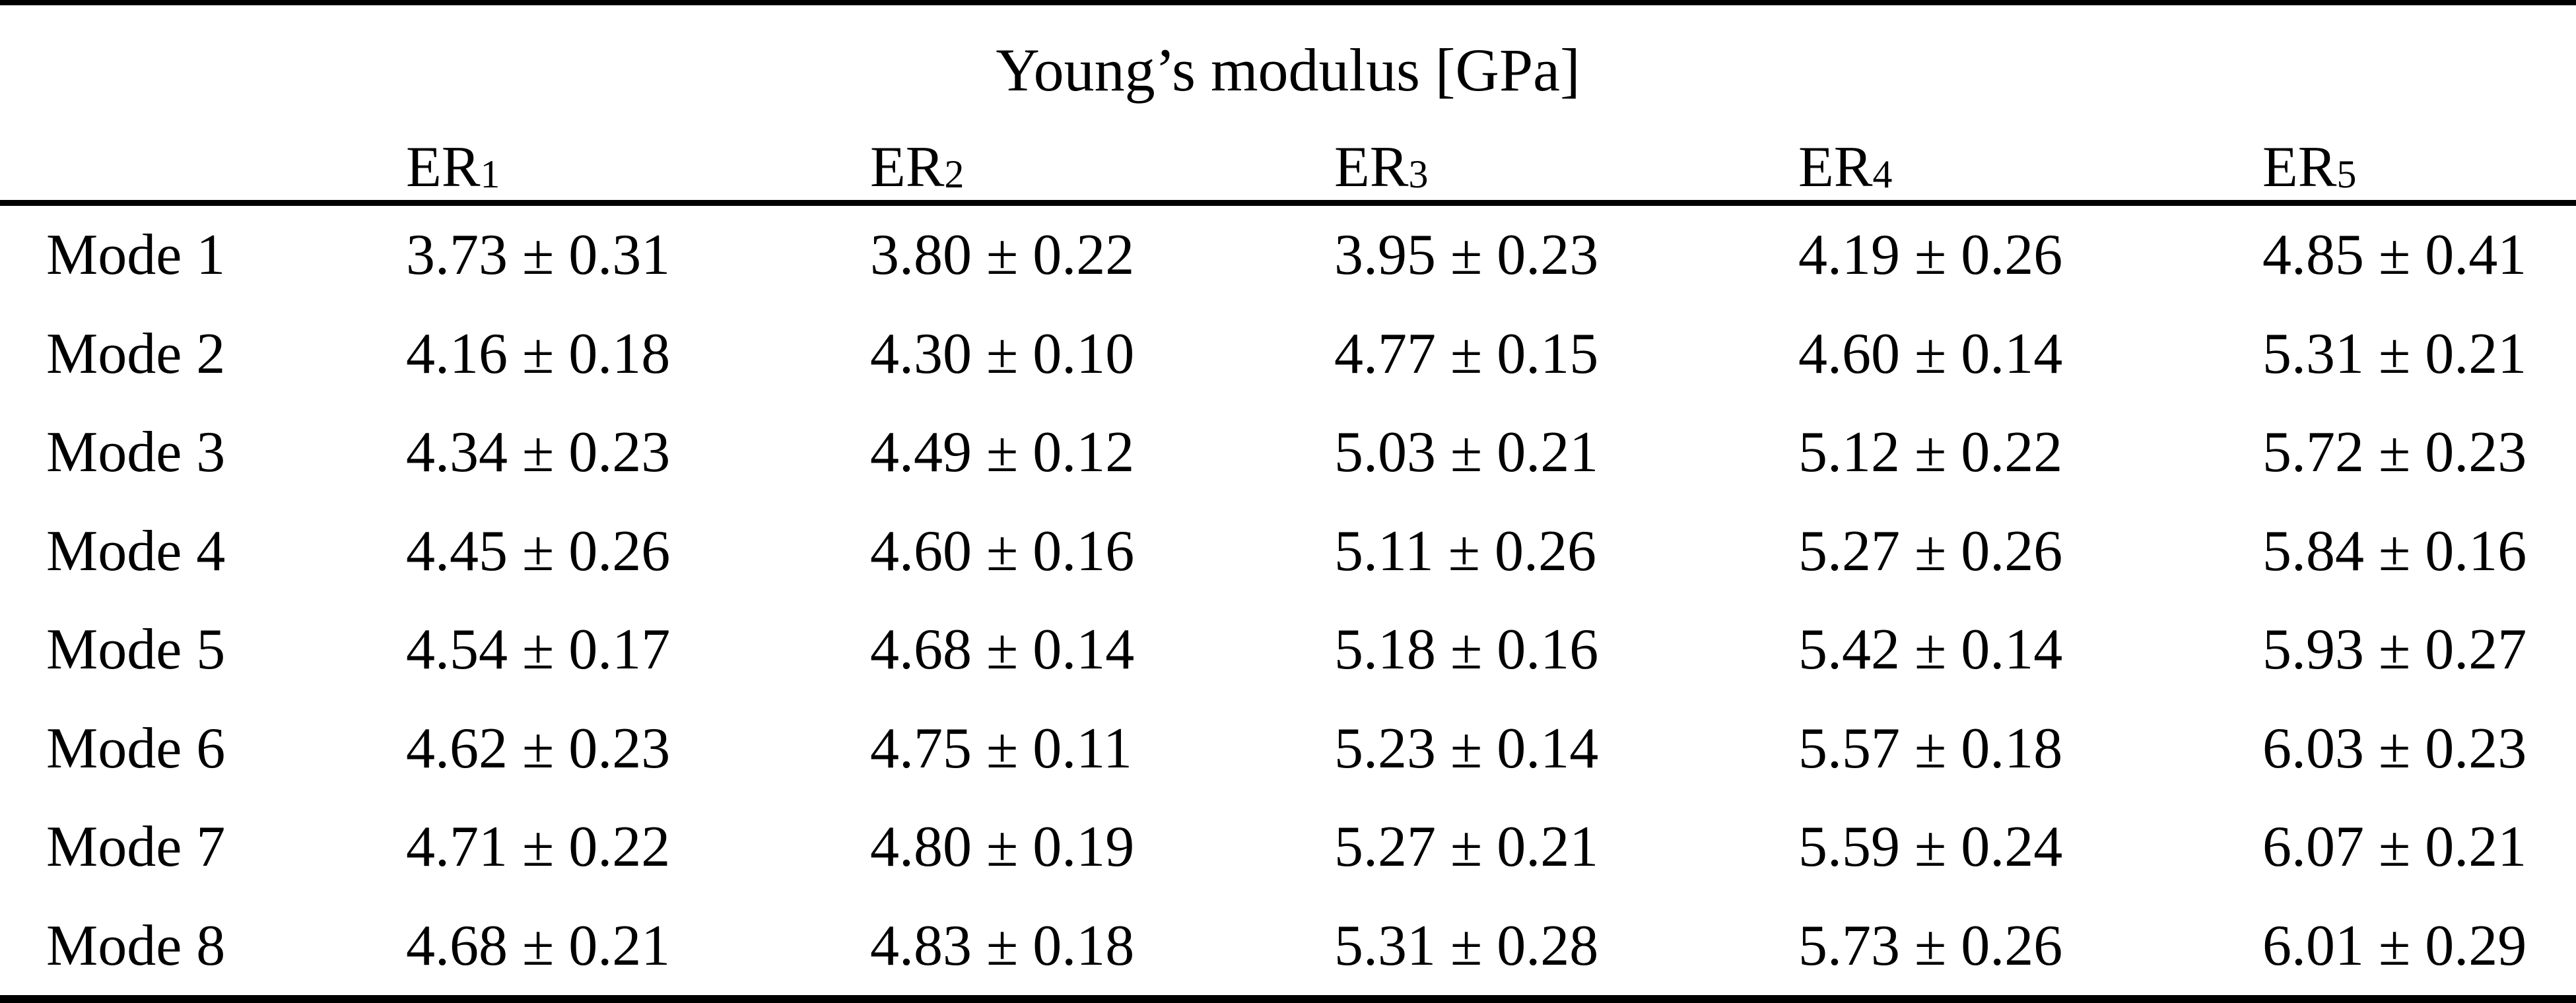  I want to click on cell-er2: 4.49 ± 0.12, so click(1003, 452).